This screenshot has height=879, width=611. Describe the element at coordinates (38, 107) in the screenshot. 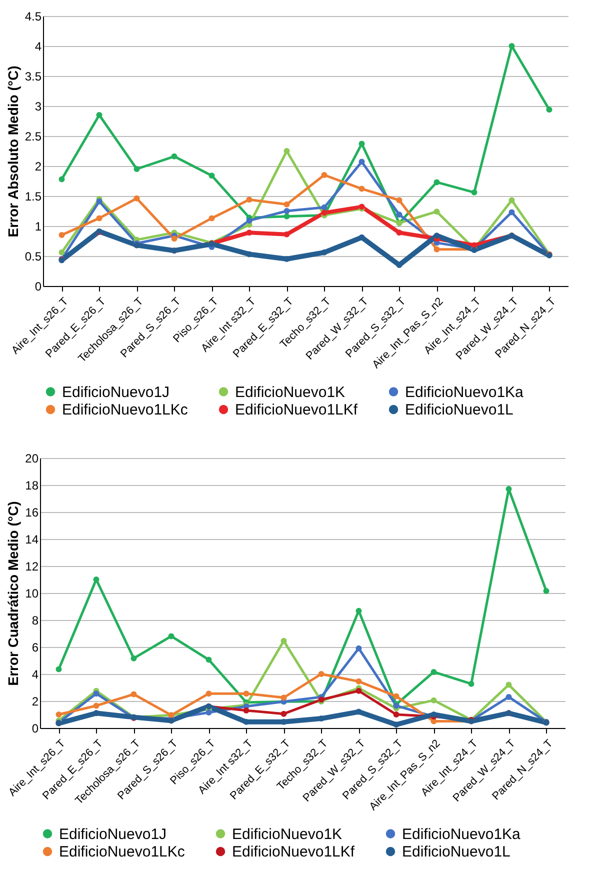

I see `y-tick-label: 3` at that location.